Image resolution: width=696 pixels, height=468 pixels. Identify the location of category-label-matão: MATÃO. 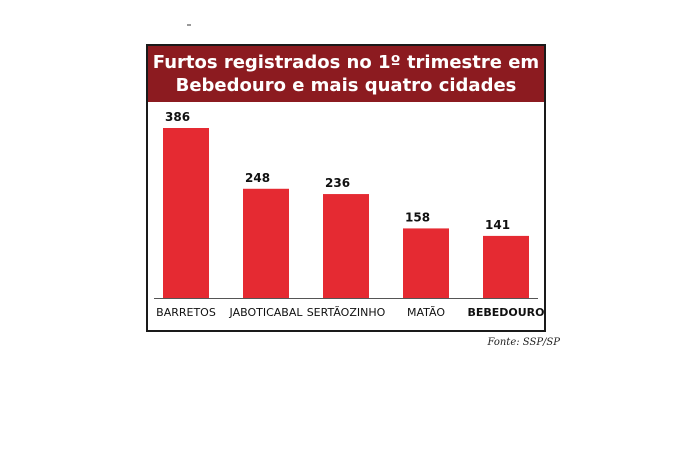
(426, 312).